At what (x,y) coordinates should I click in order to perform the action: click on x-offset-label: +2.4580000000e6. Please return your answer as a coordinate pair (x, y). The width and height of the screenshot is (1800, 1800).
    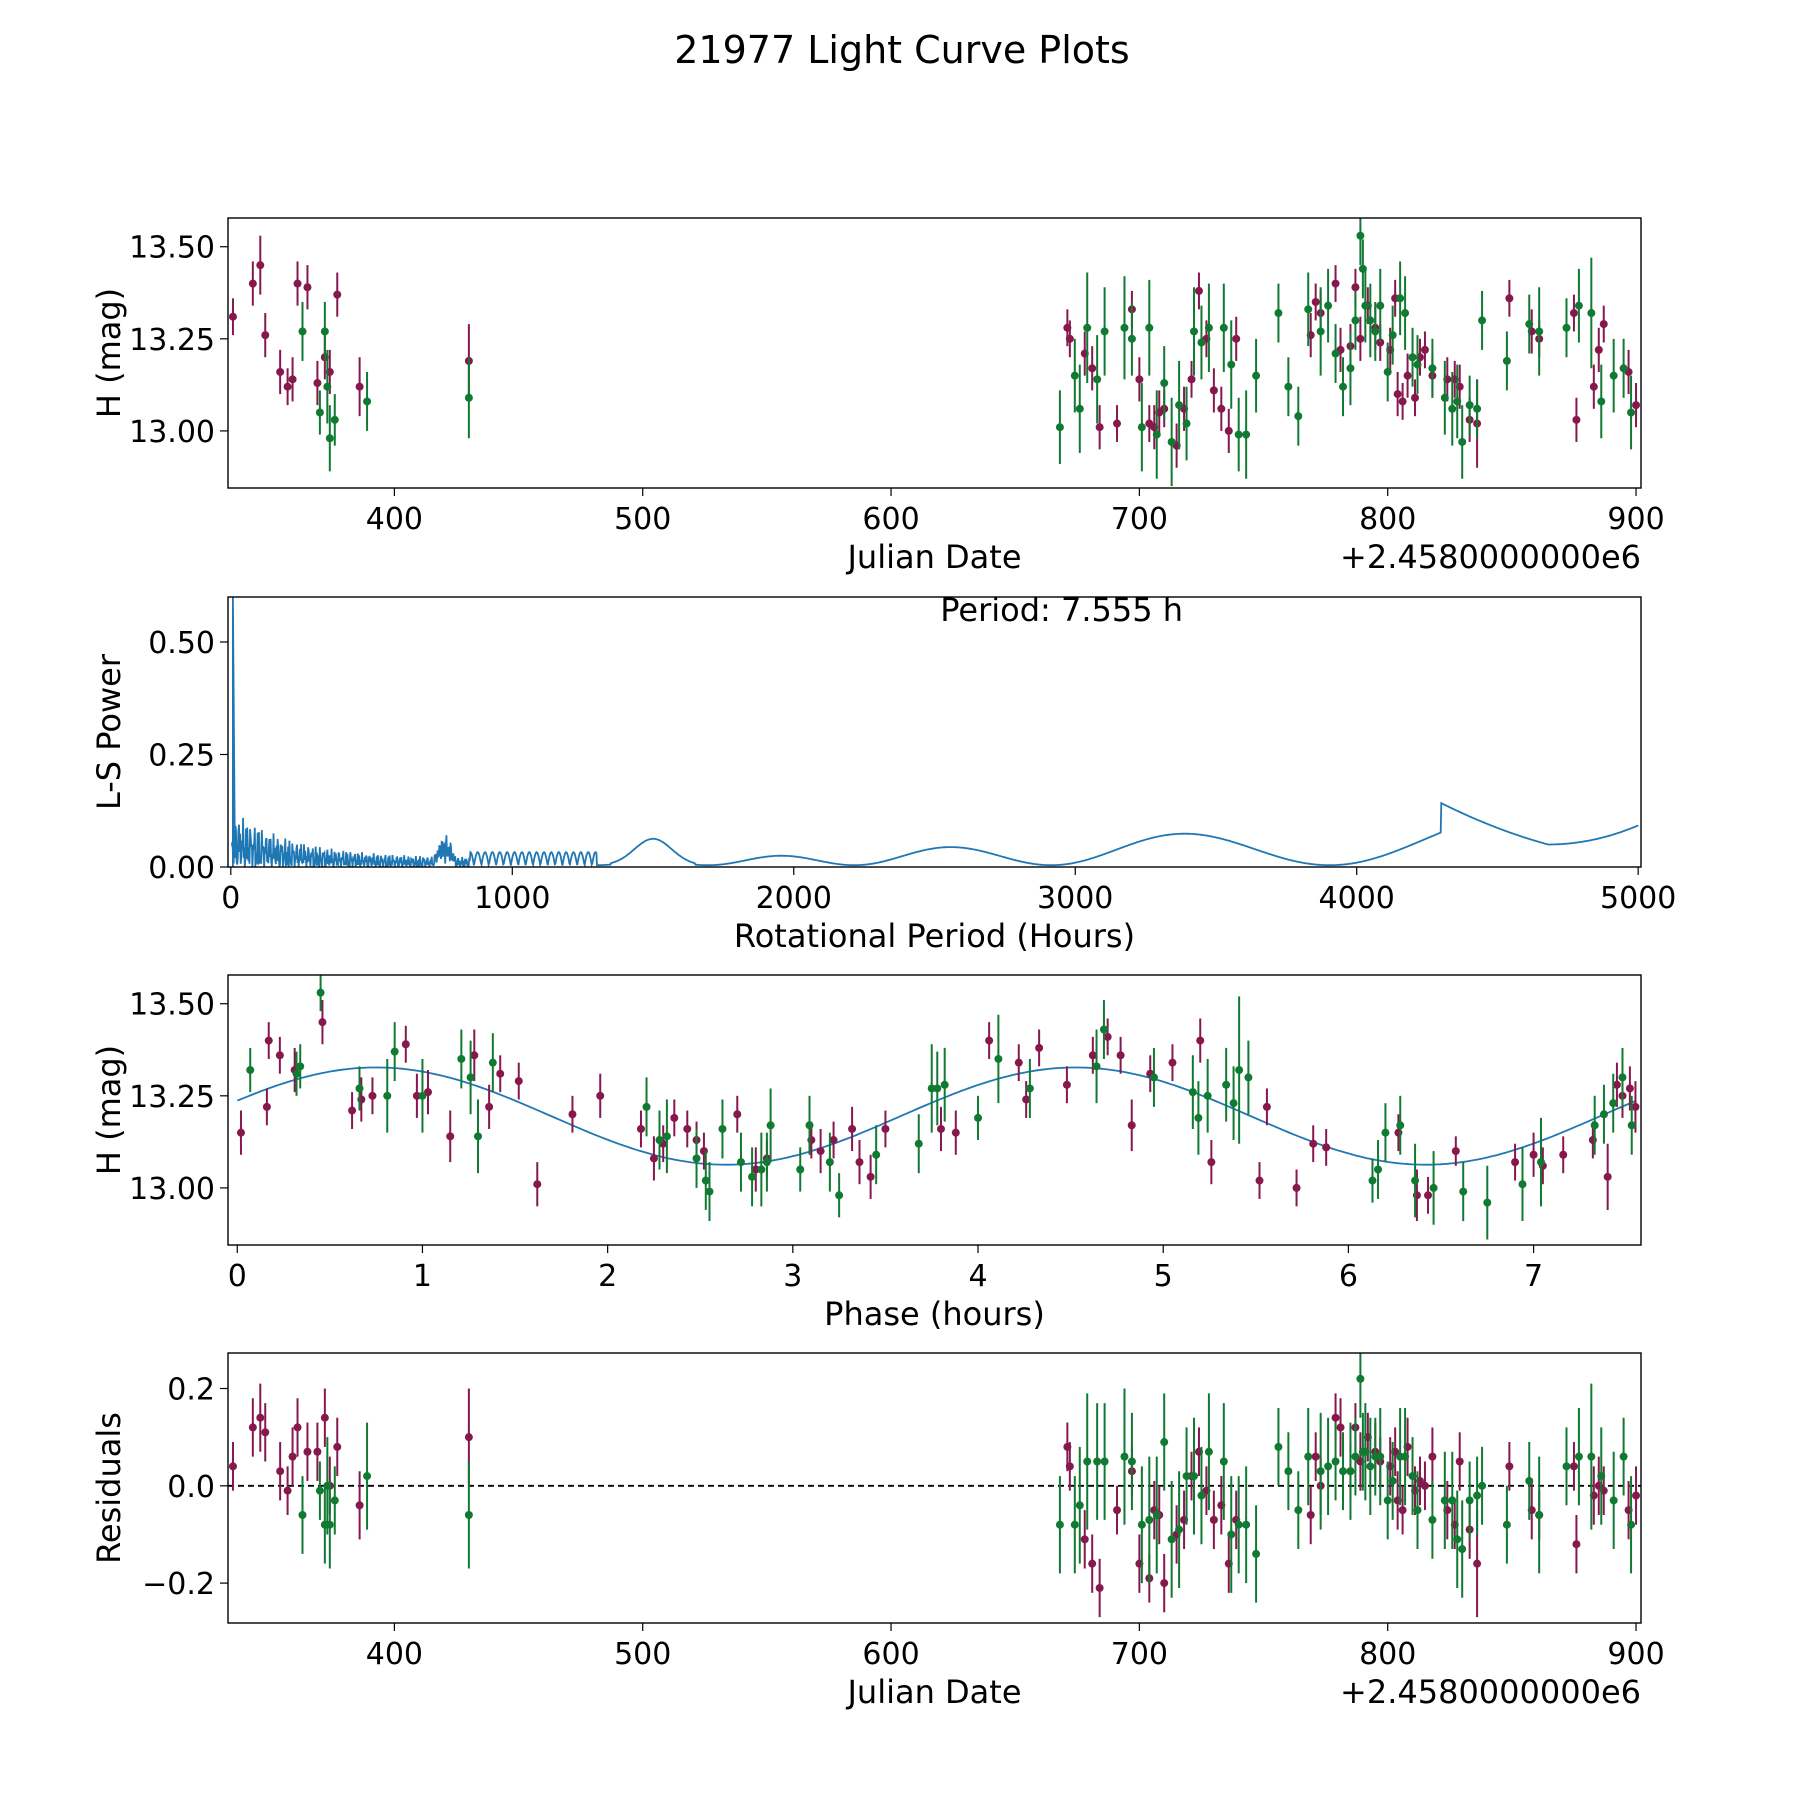
    Looking at the image, I should click on (1490, 557).